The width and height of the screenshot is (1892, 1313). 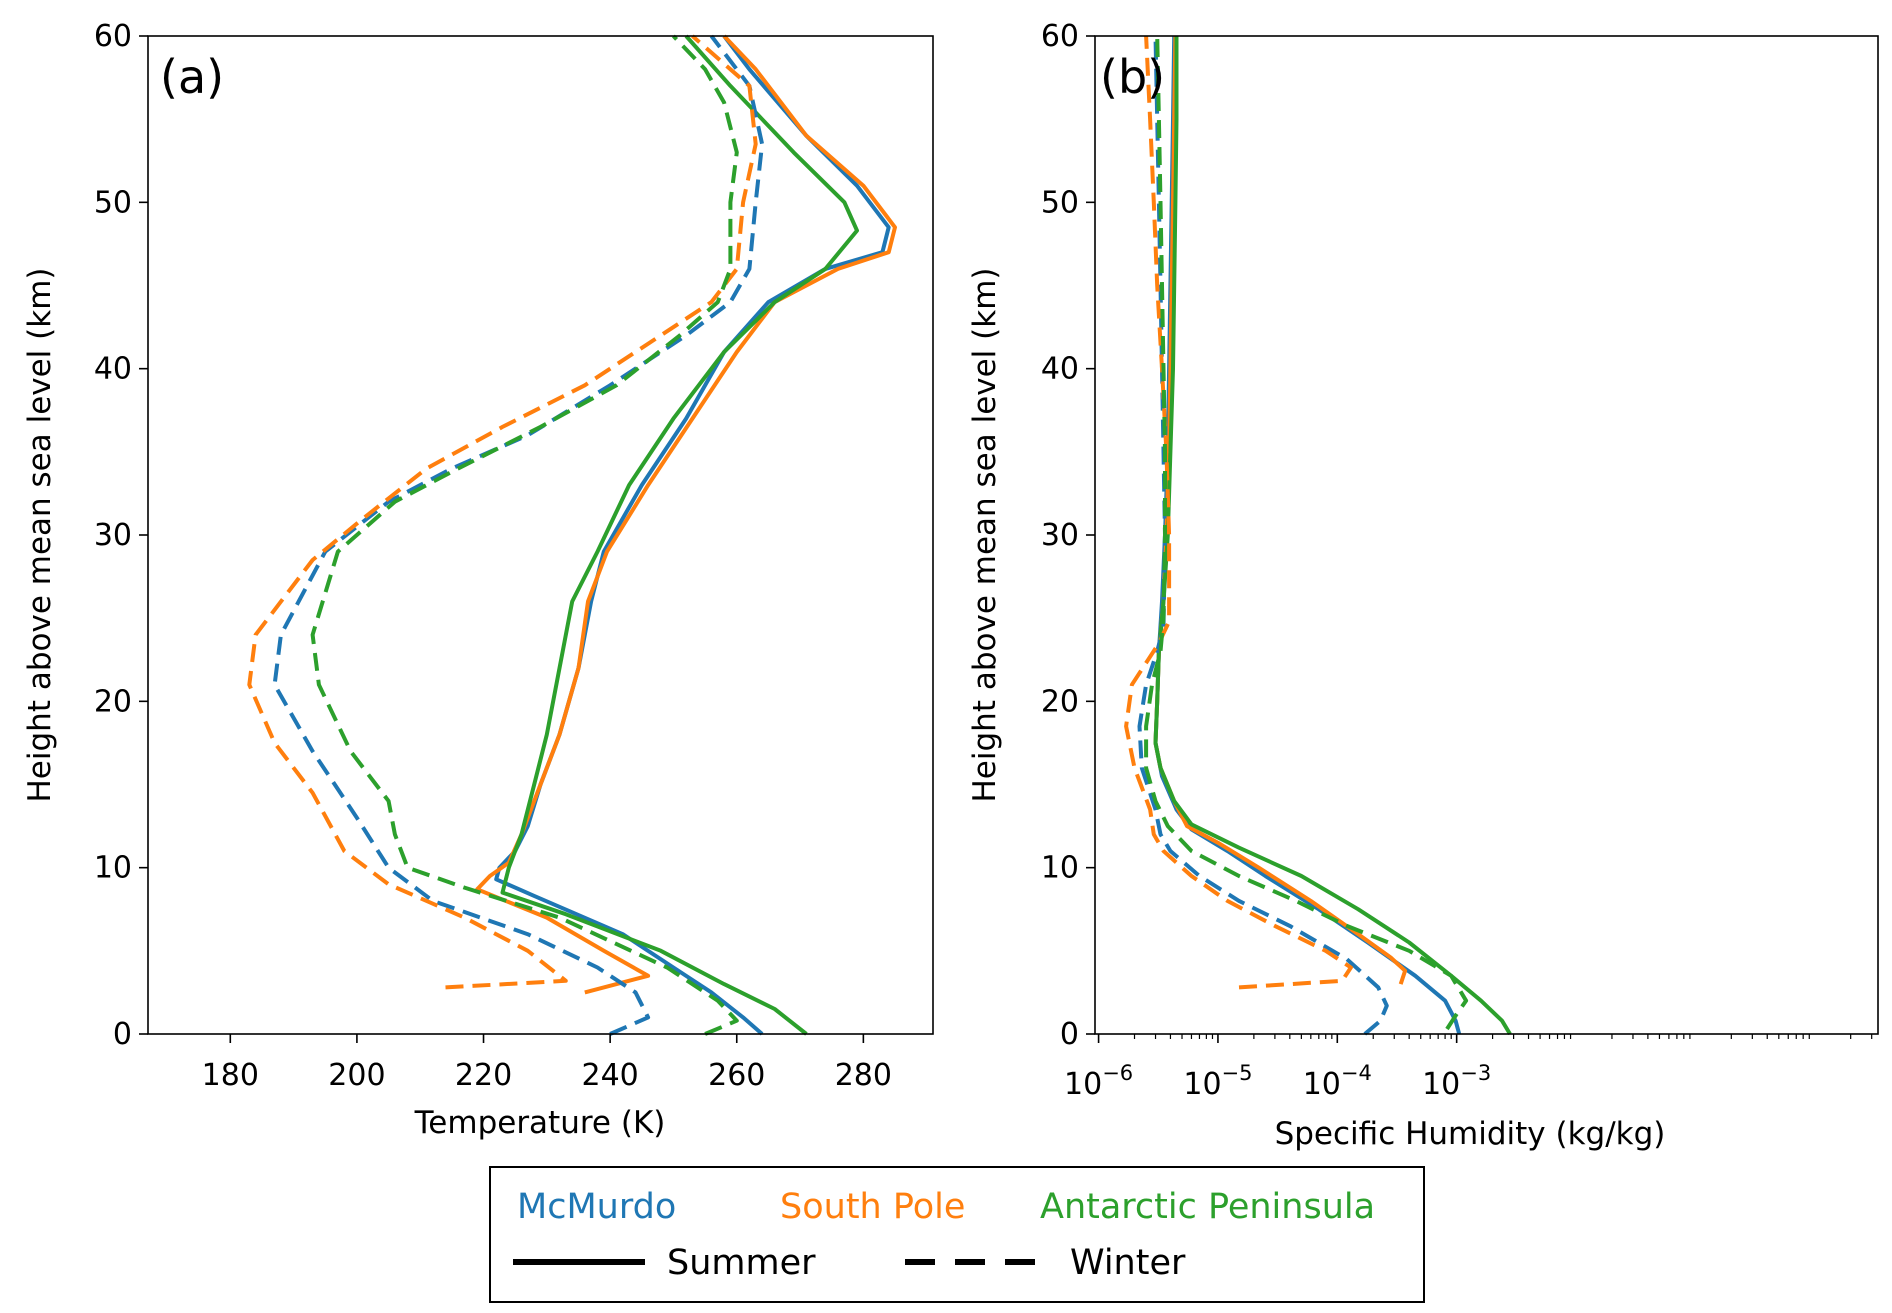 I want to click on panel-b-x-tick-label: 10⁻⁵, so click(x=1217, y=1081).